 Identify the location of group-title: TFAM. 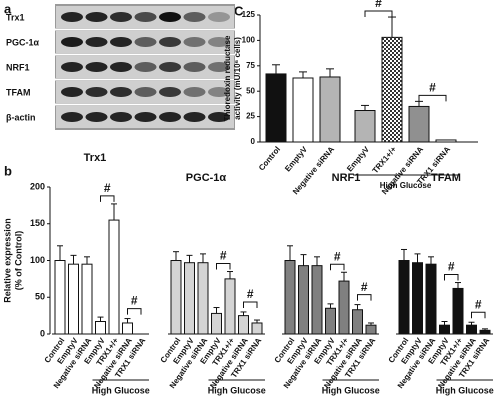
(446, 178).